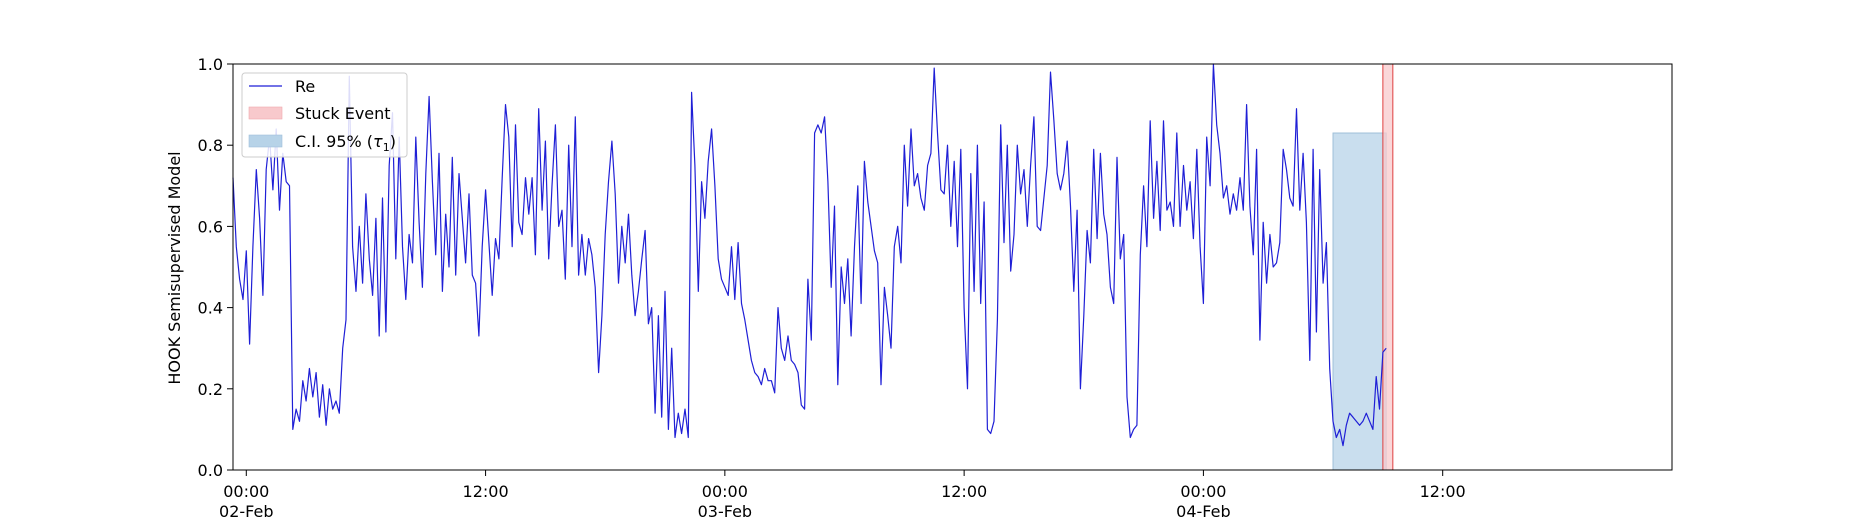 The width and height of the screenshot is (1850, 525). Describe the element at coordinates (265, 113) in the screenshot. I see `legend-swatch-stuck-event` at that location.